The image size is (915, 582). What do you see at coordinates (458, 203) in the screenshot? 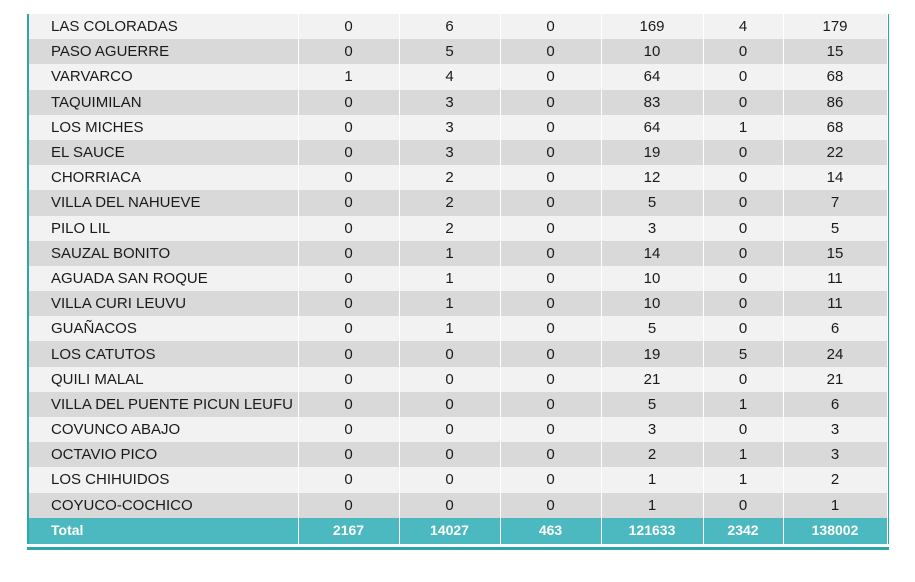
I see `table-row: VILLA DEL NAHUEVE 0 2 0 5 0 7` at bounding box center [458, 203].